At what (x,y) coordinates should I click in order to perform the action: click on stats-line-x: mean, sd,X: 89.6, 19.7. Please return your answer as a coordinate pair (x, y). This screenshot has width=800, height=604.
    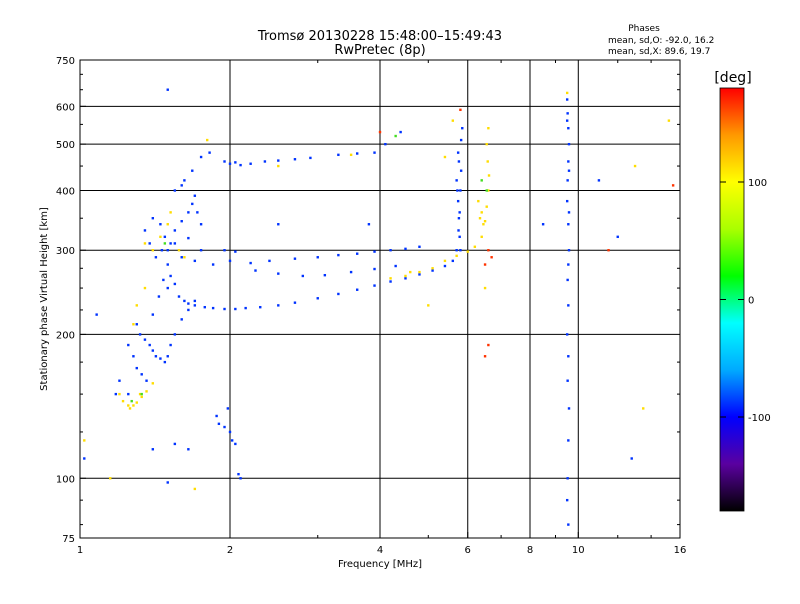
    Looking at the image, I should click on (659, 52).